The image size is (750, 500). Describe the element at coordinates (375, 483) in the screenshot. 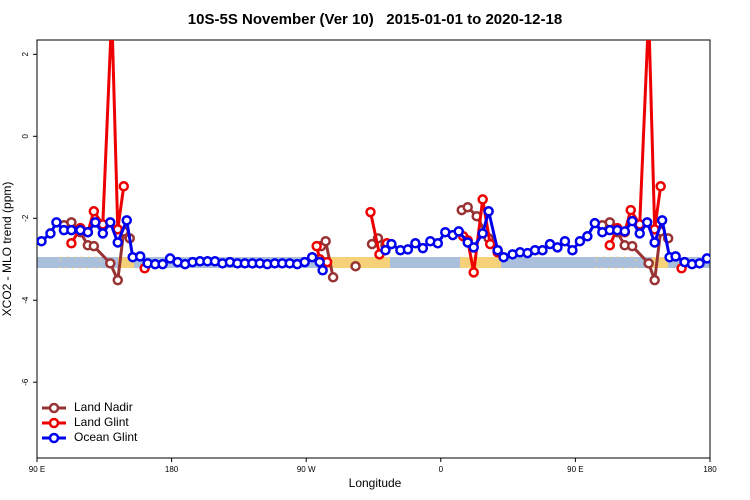

I see `x-axis-label: Longitude` at that location.